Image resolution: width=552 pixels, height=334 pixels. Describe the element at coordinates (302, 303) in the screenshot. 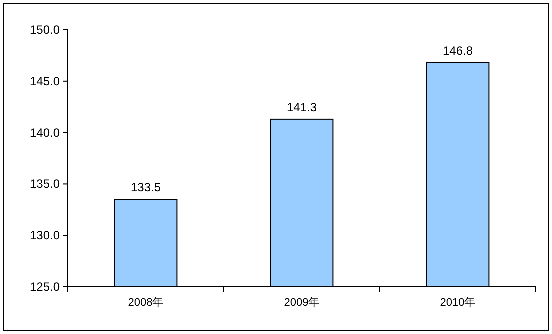

I see `x-tick-label: 2009年` at that location.